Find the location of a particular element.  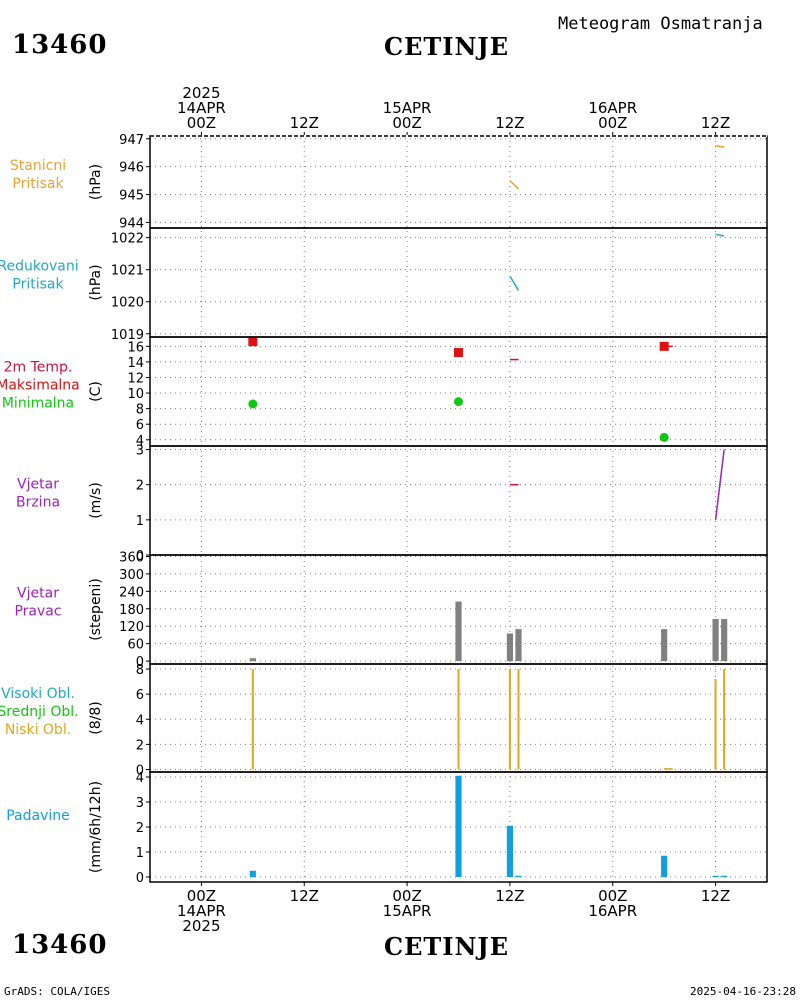

station-name-bottom: CETINJE is located at coordinates (447, 946).